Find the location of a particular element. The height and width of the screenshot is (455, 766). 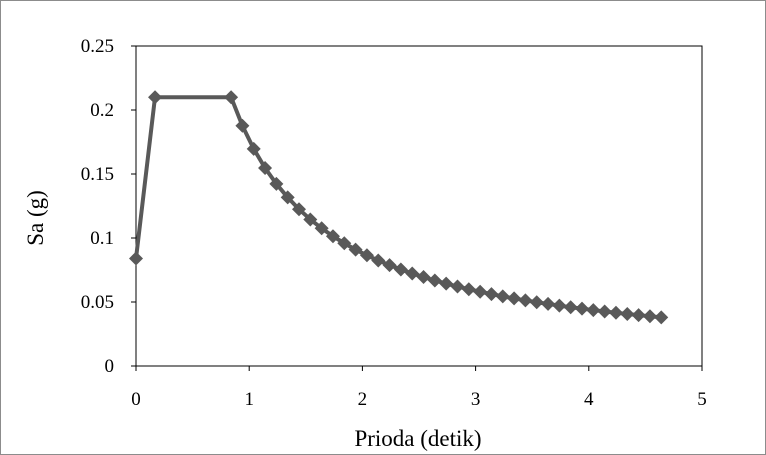

x-tick-label: 5 is located at coordinates (702, 399).